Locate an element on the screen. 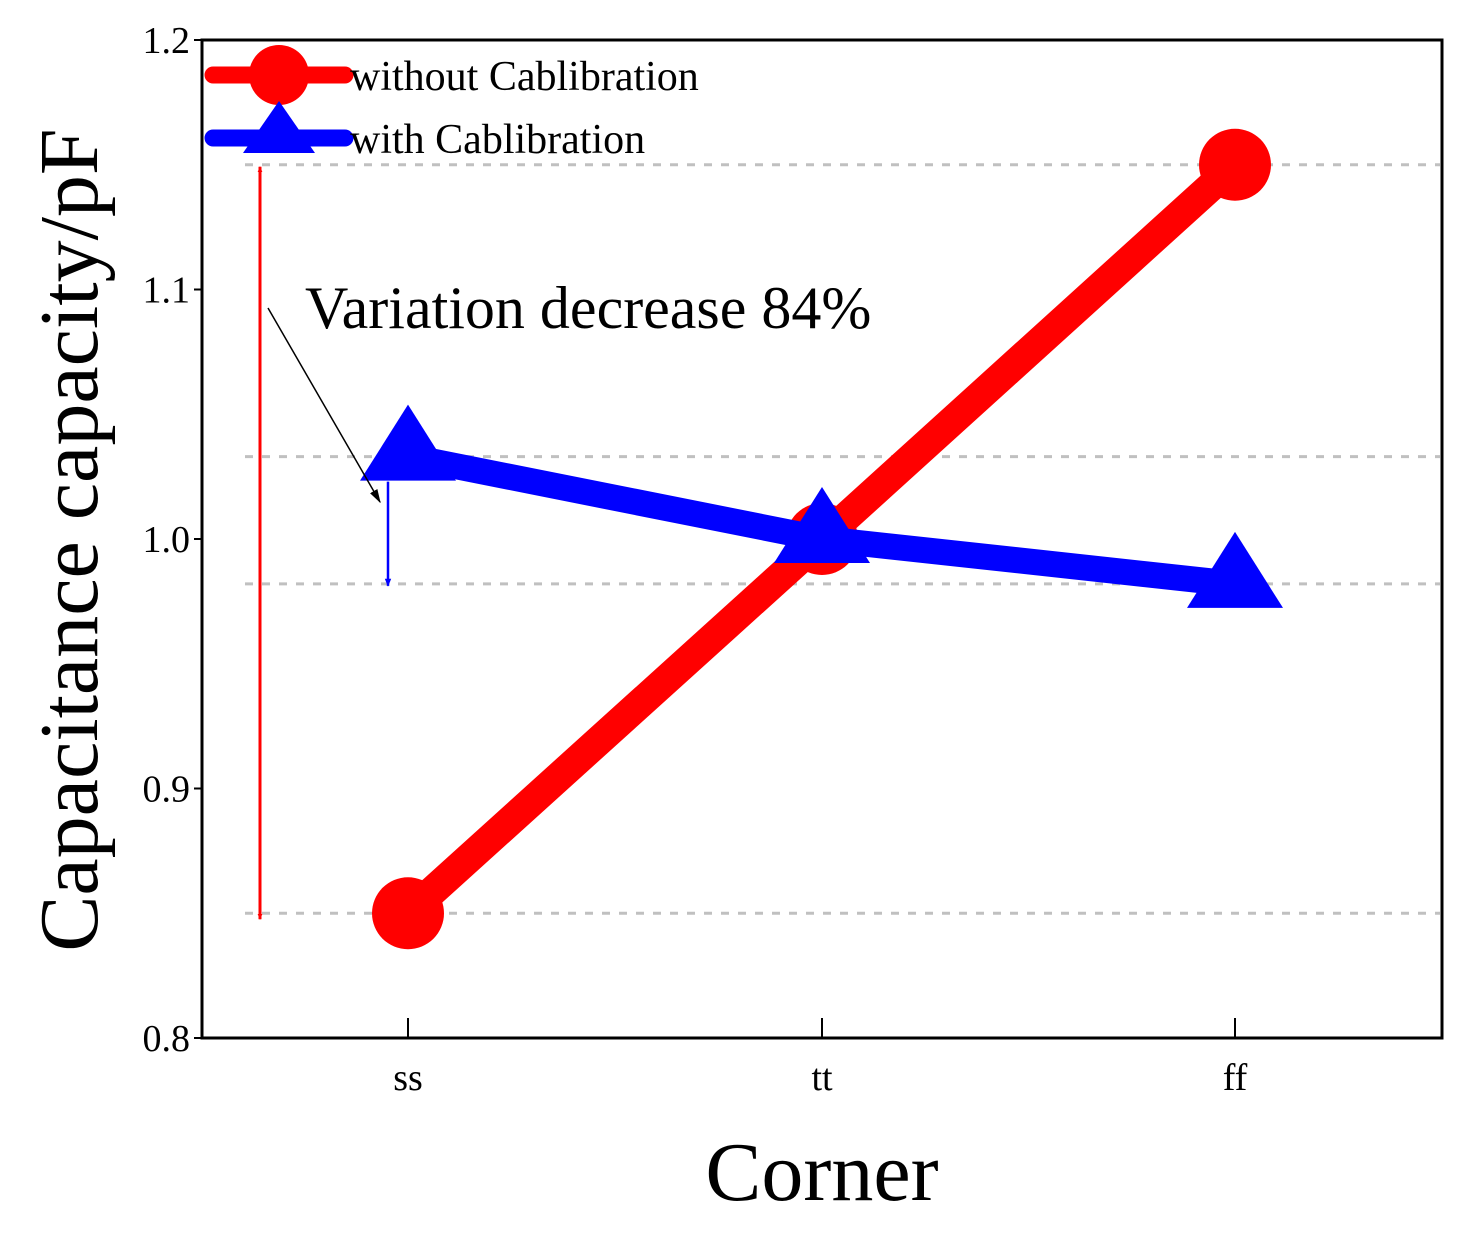  x-tick-label: ss is located at coordinates (408, 1078).